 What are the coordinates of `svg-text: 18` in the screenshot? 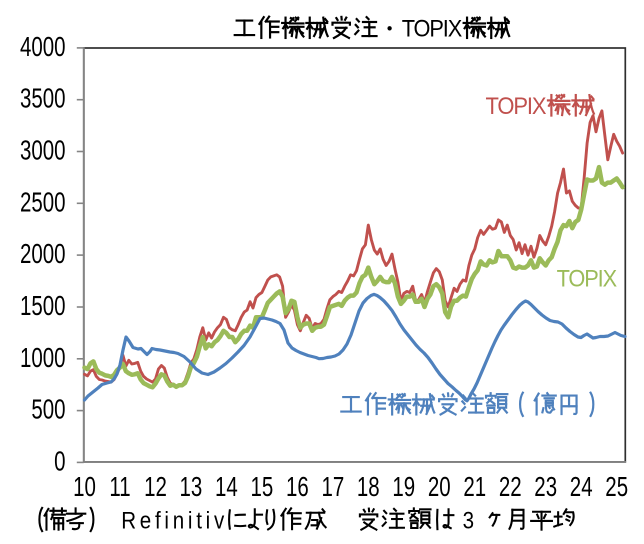 It's located at (368, 487).